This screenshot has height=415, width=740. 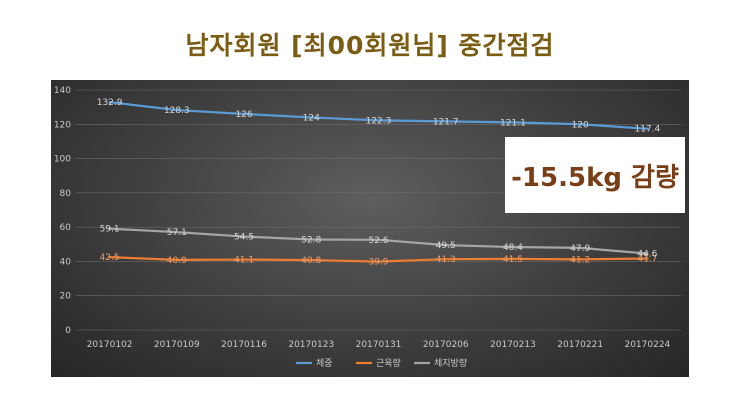 I want to click on legend-label: 근육량, so click(x=388, y=363).